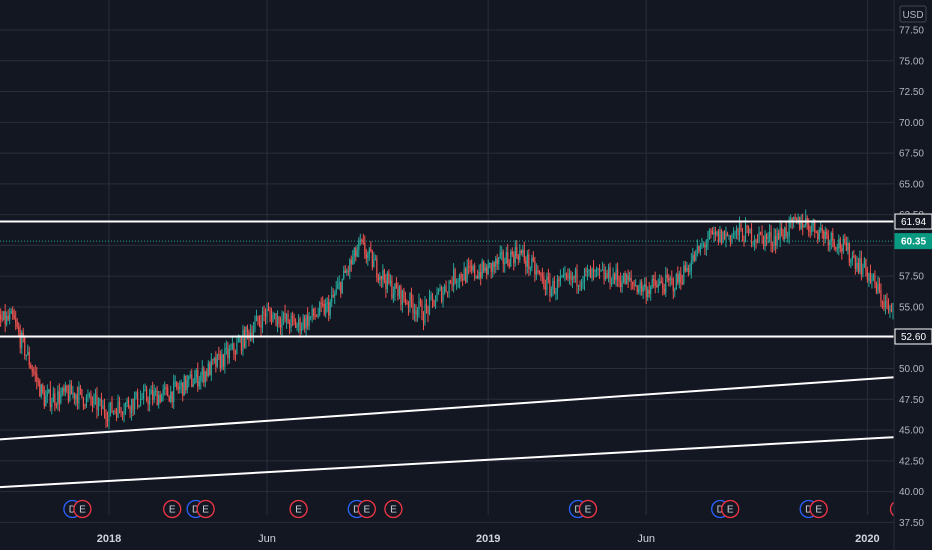 Image resolution: width=932 pixels, height=550 pixels. What do you see at coordinates (911, 400) in the screenshot?
I see `y-tick-label: 47.50` at bounding box center [911, 400].